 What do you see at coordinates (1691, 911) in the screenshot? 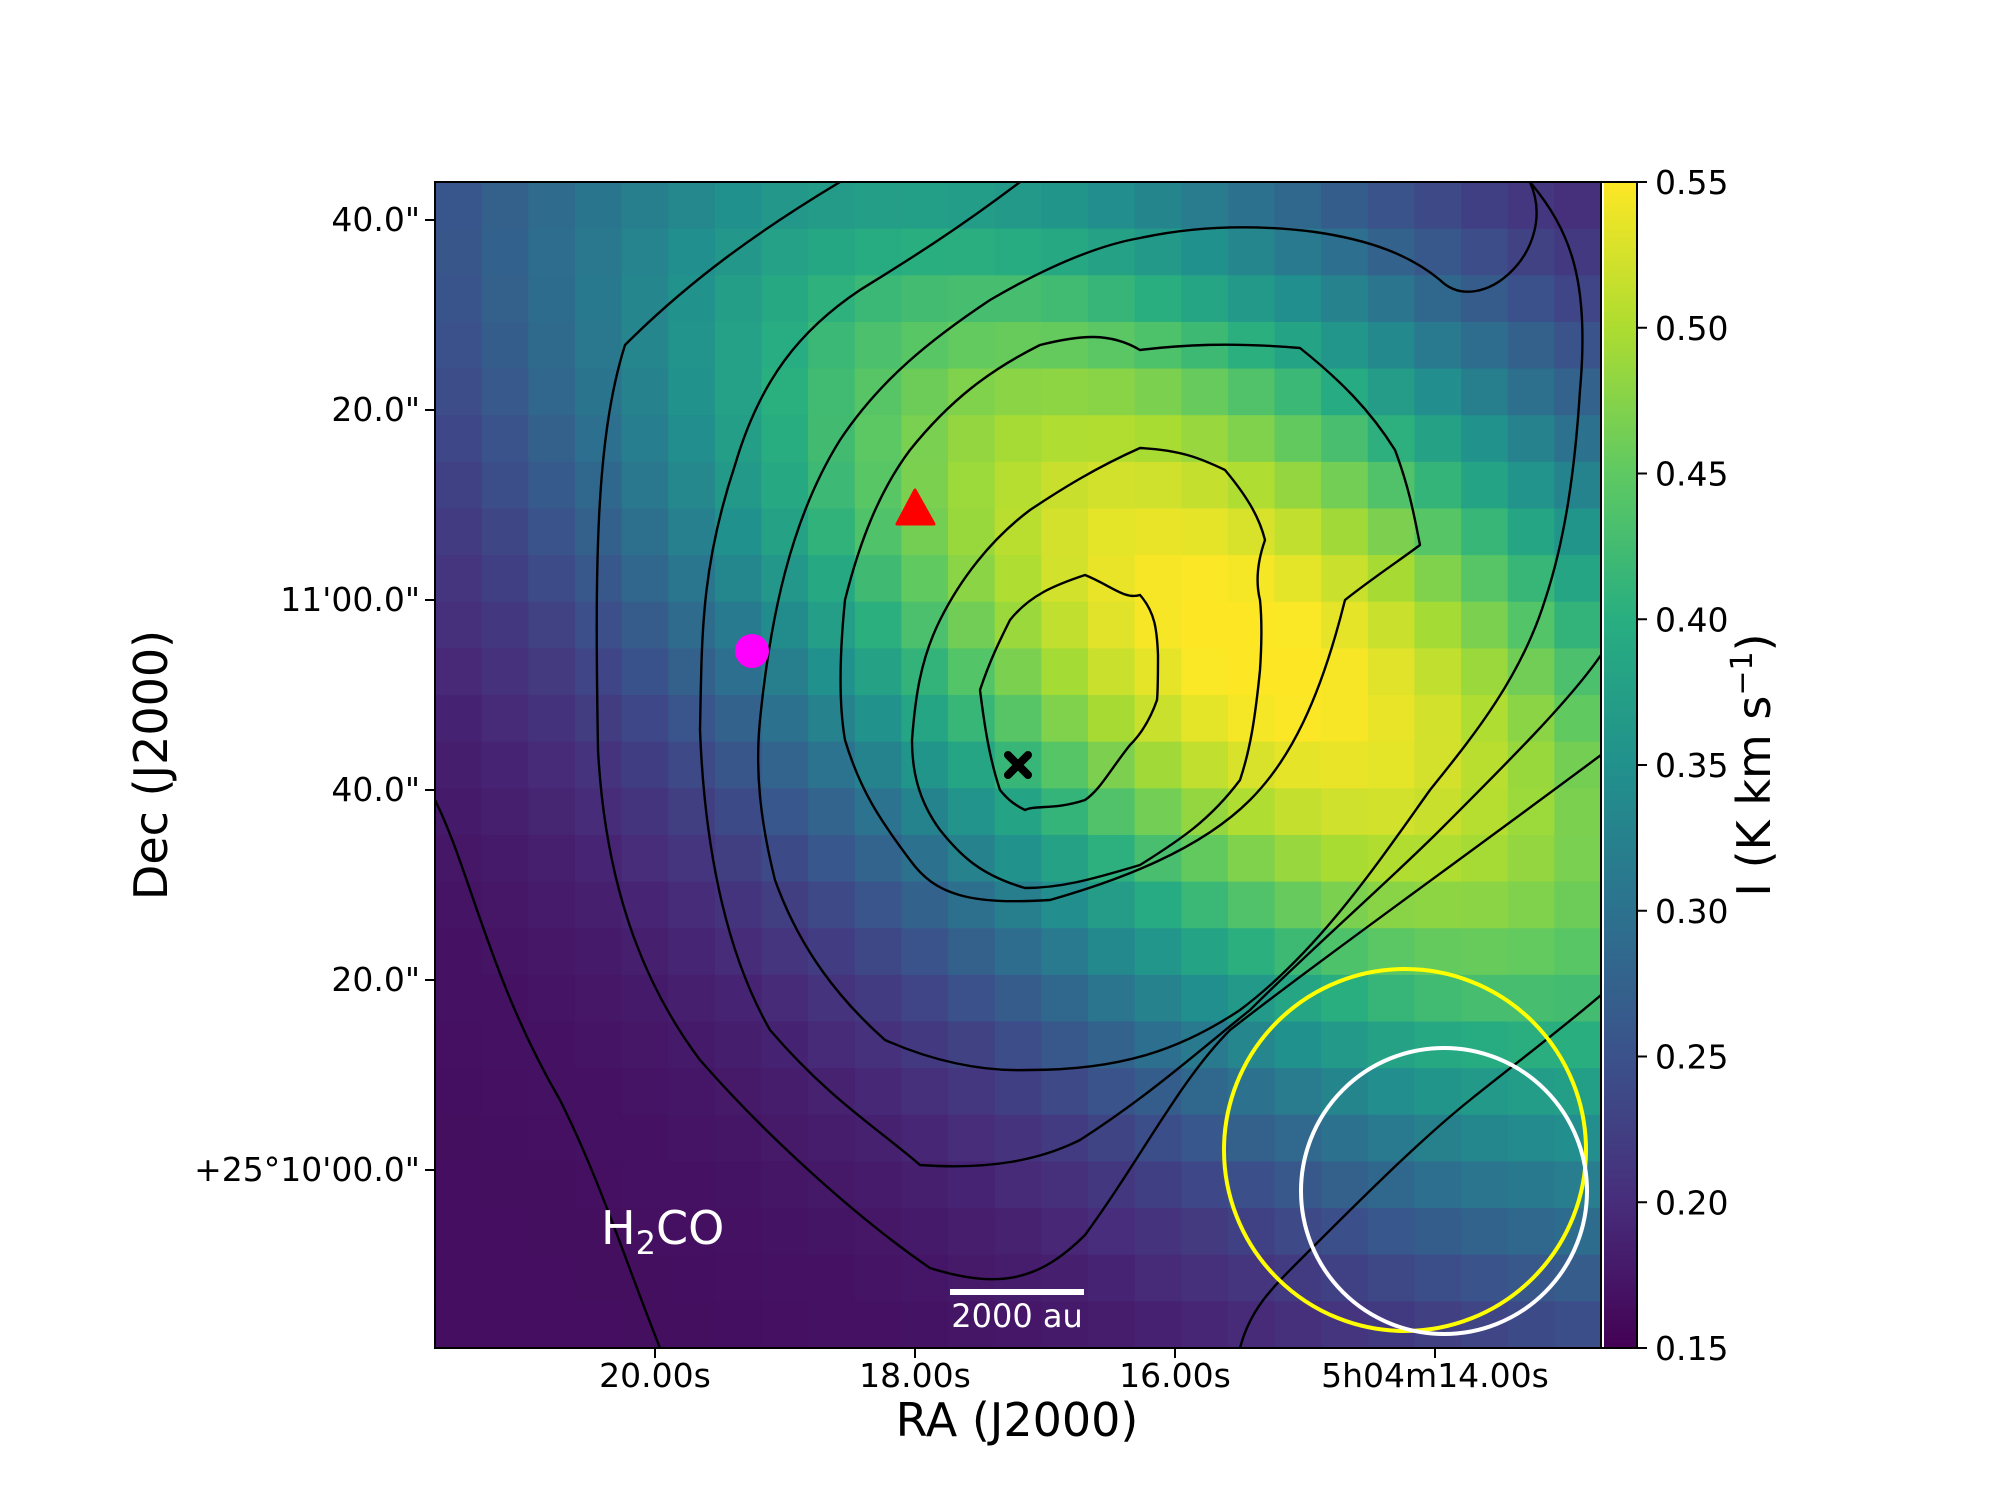
I see `colorbar-tick-label: 0.30` at bounding box center [1691, 911].